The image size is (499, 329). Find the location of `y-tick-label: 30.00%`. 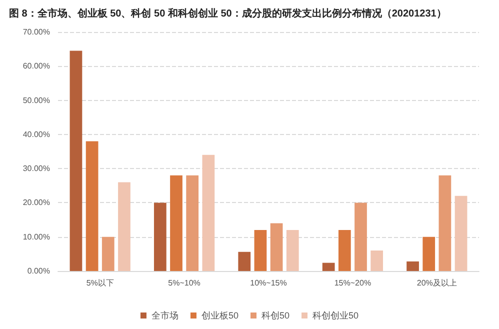

y-tick-label: 30.00% is located at coordinates (36, 169).